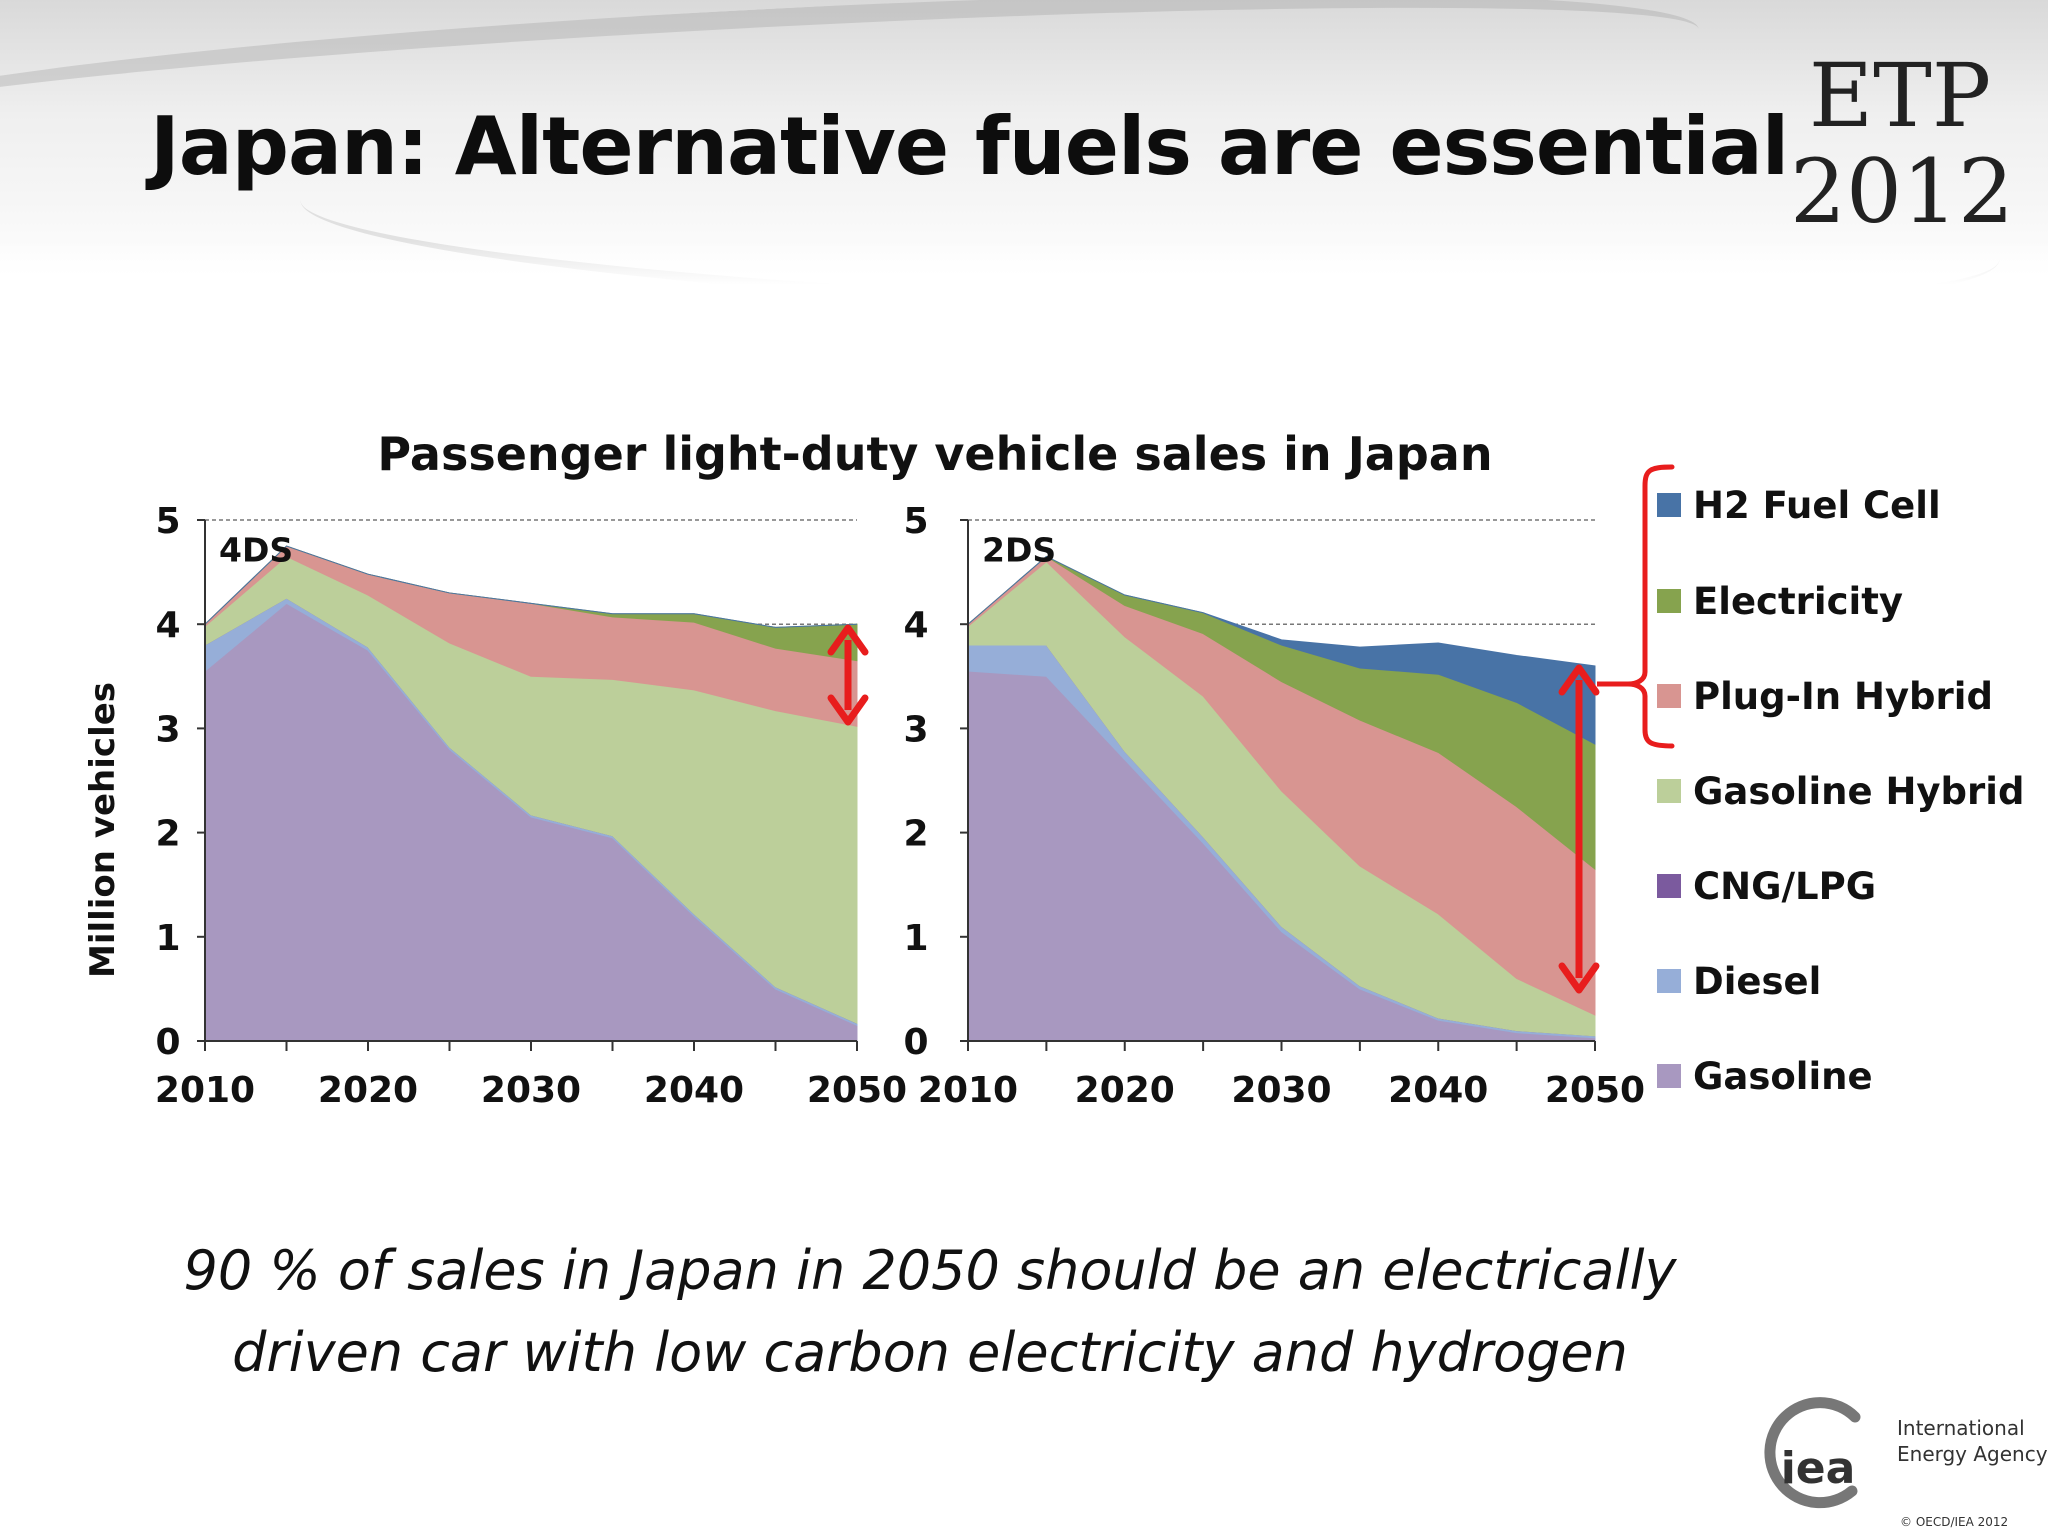 This screenshot has width=2048, height=1536. I want to click on copyright: © OECD/IEA 2012, so click(1954, 1522).